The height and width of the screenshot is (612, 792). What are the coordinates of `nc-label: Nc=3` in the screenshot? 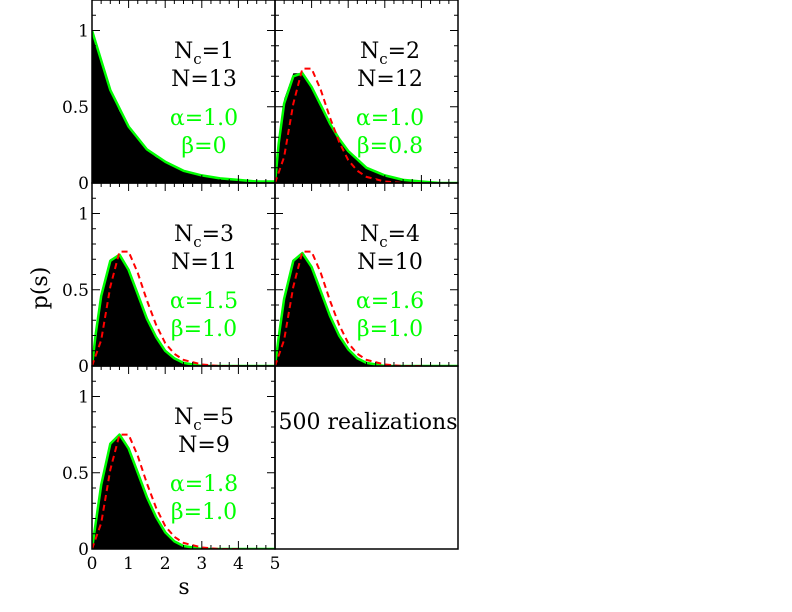 It's located at (204, 236).